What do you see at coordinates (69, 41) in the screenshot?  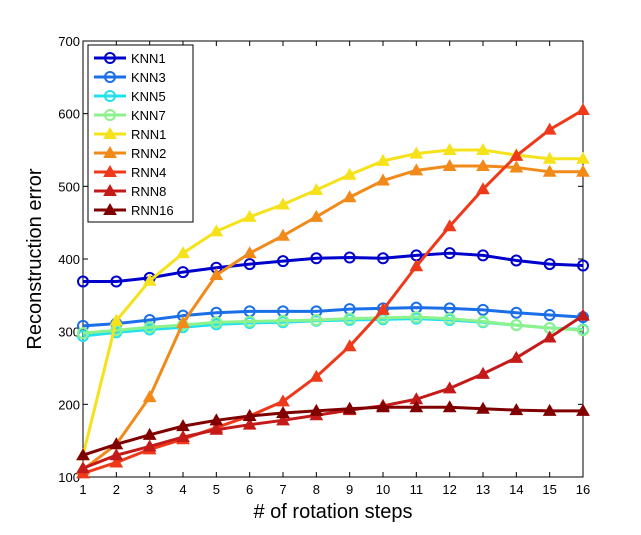 I see `y-tick-label-7: 700` at bounding box center [69, 41].